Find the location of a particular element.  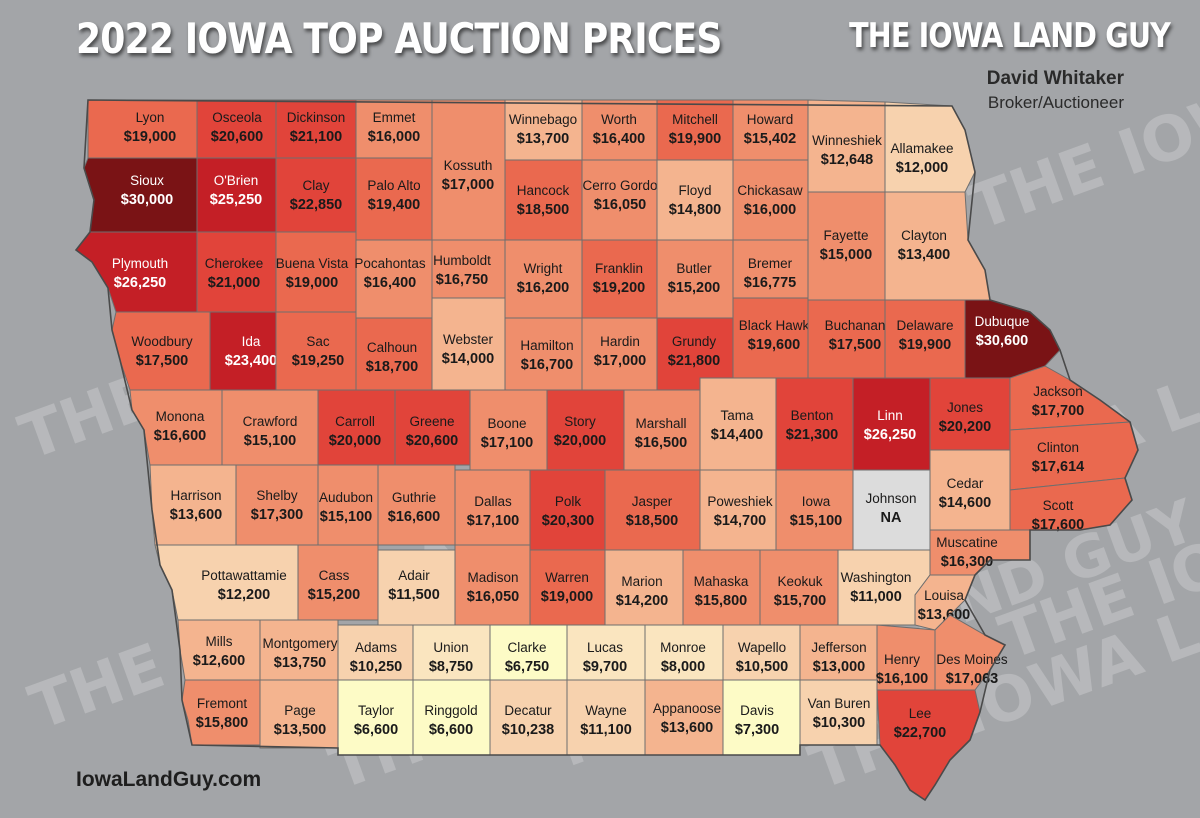

county-ringgold: Ringgold $6,600 is located at coordinates (451, 717).